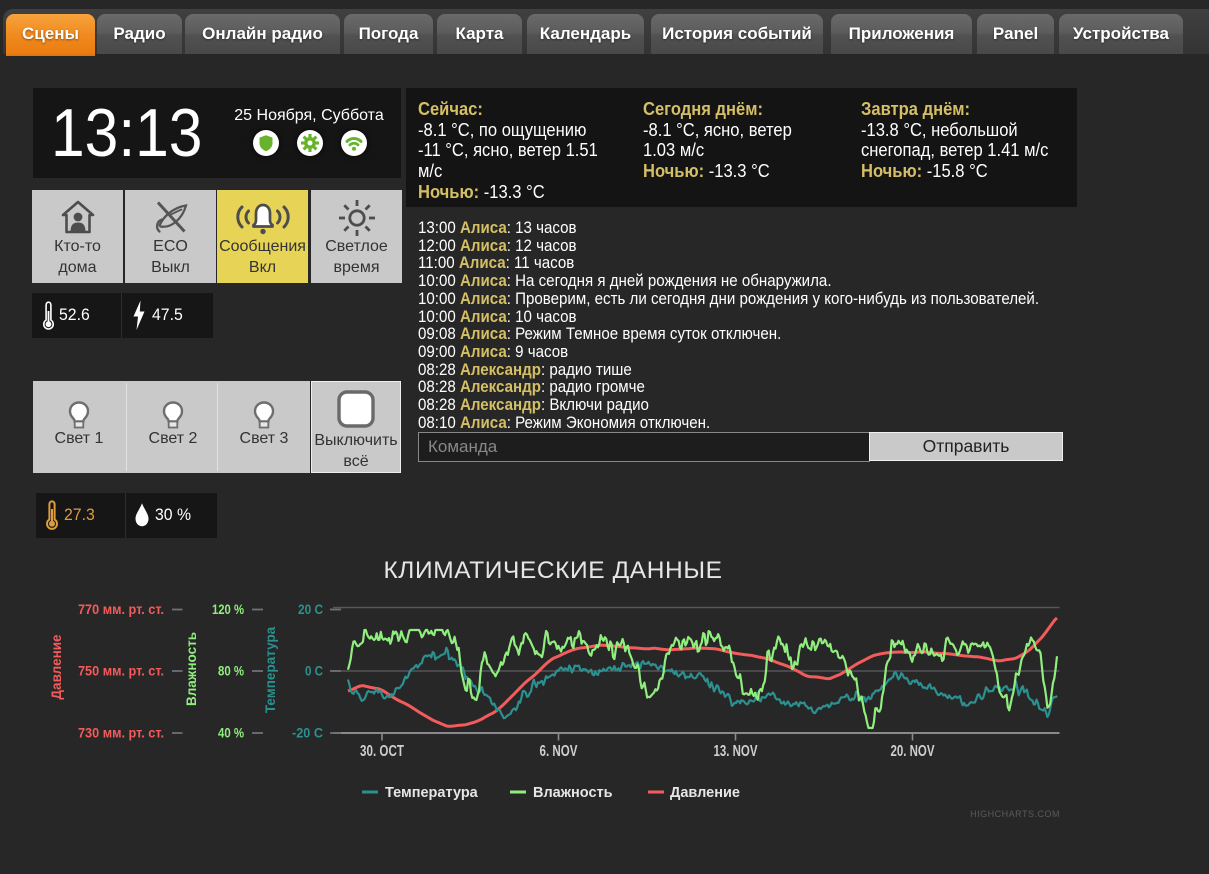  What do you see at coordinates (231, 733) in the screenshot?
I see `svg-text: 40 %` at bounding box center [231, 733].